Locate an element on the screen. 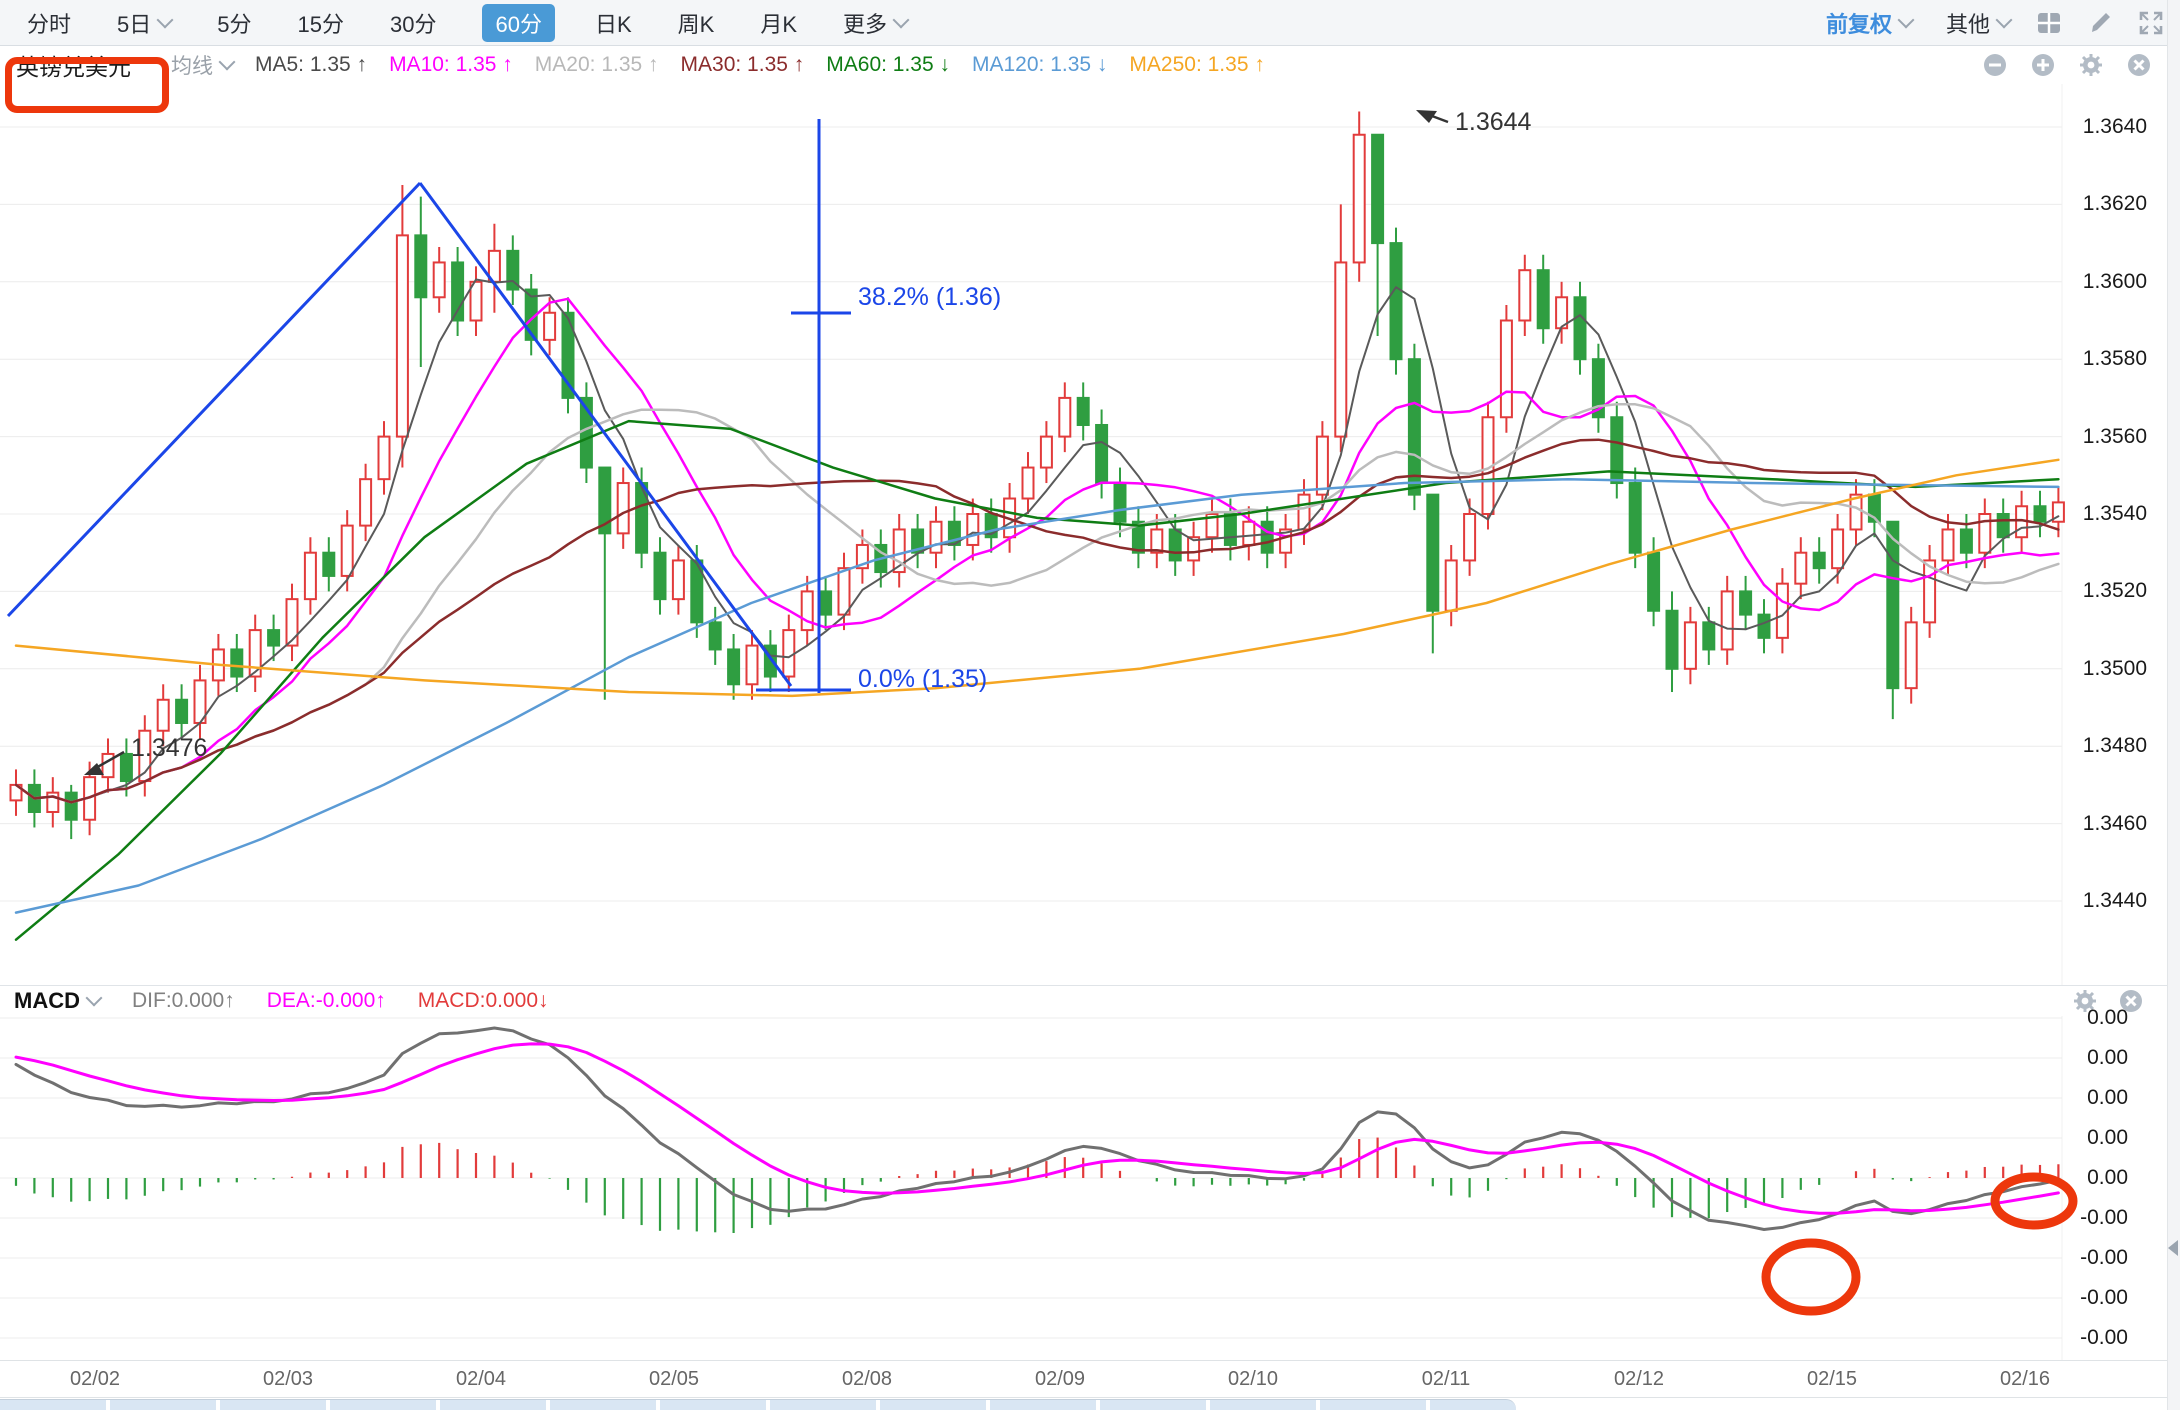  tab-label: 60分 is located at coordinates (518, 24).